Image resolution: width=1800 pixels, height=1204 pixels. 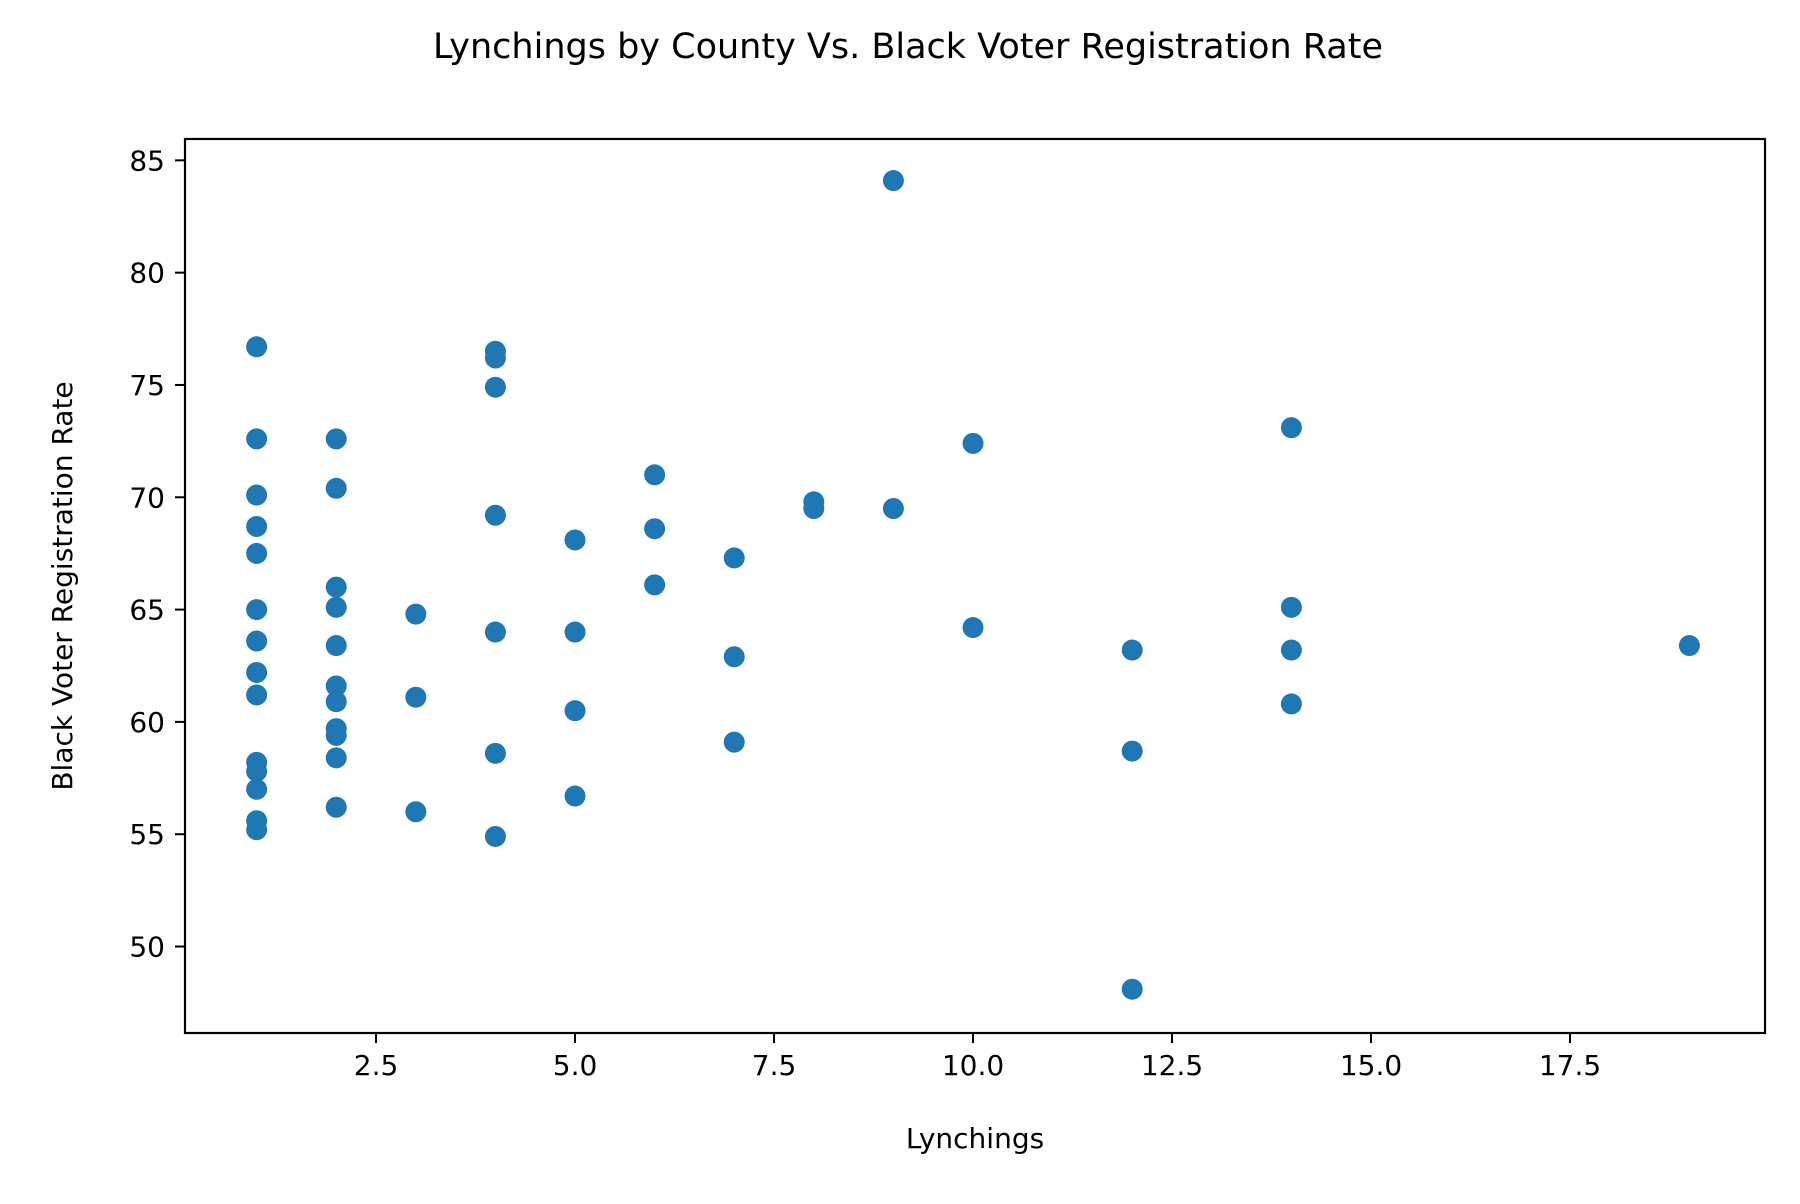 What do you see at coordinates (774, 1065) in the screenshot?
I see `x-tick-label: 7.5` at bounding box center [774, 1065].